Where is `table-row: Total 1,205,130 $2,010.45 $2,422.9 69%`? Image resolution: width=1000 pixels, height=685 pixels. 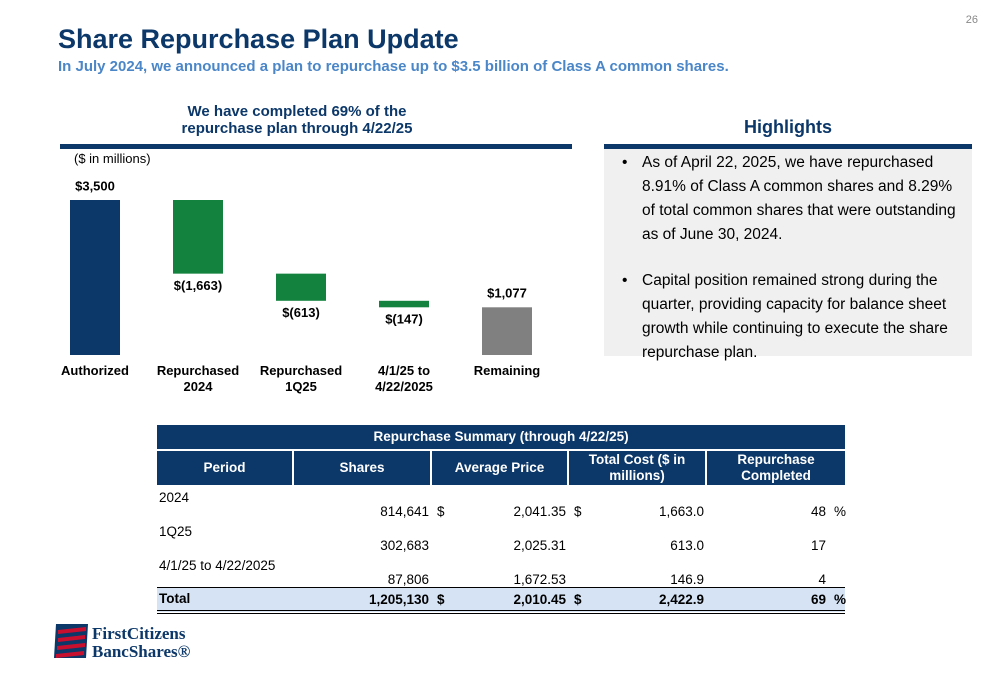 table-row: Total 1,205,130 $2,010.45 $2,422.9 69% is located at coordinates (501, 600).